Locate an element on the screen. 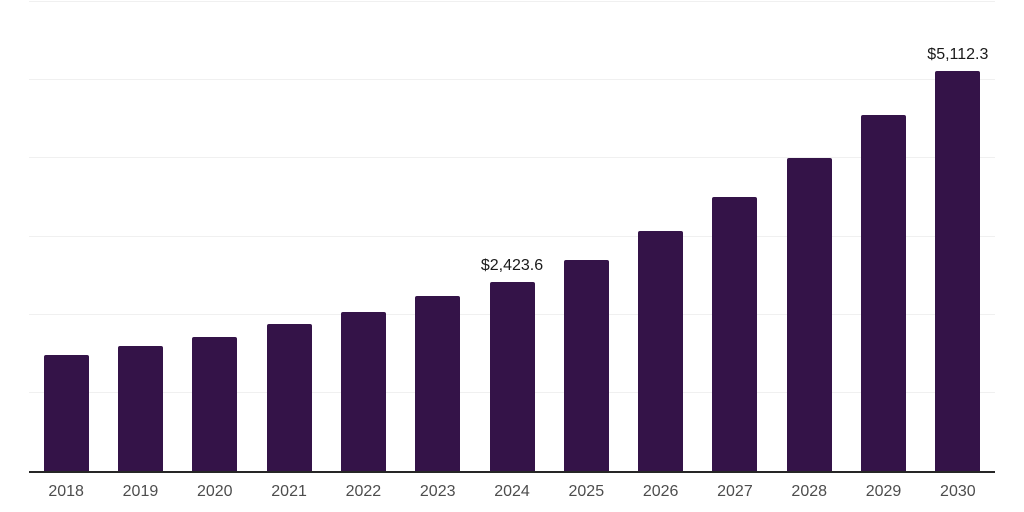 The height and width of the screenshot is (512, 1024). bar-2025 is located at coordinates (586, 365).